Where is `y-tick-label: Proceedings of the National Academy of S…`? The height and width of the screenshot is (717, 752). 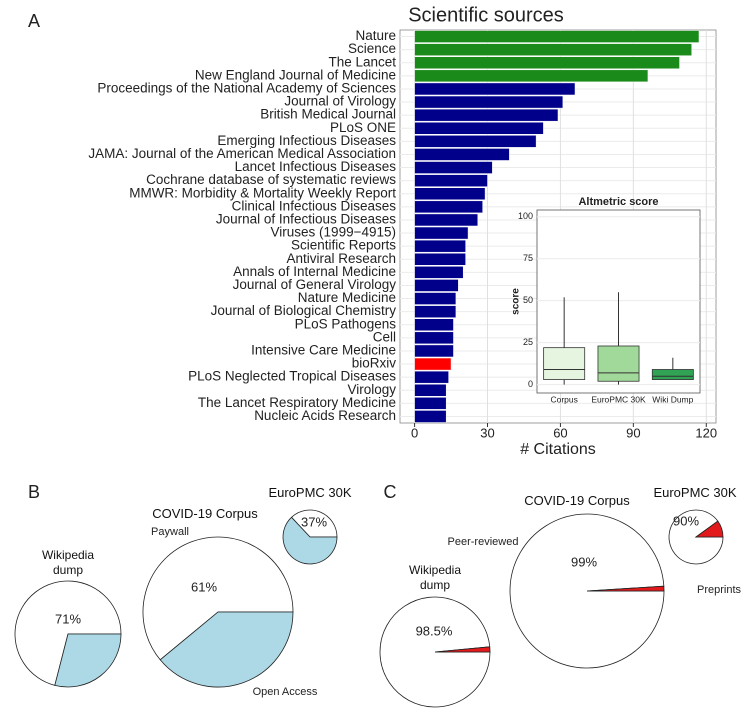
y-tick-label: Proceedings of the National Academy of S… is located at coordinates (246, 88).